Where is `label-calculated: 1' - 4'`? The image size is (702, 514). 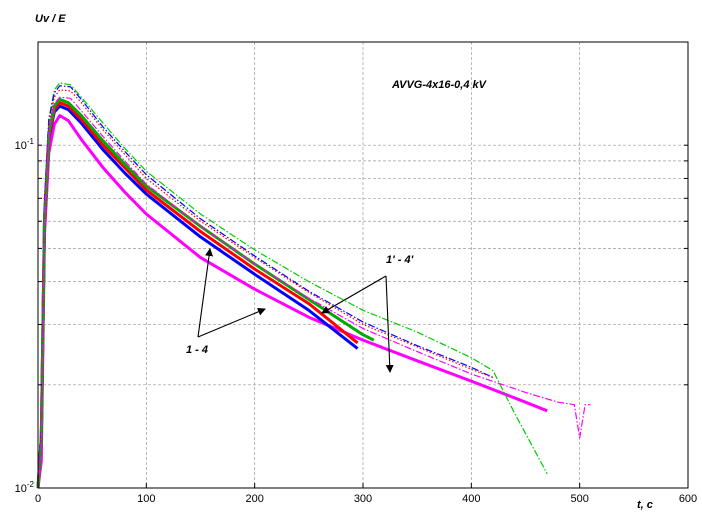 label-calculated: 1' - 4' is located at coordinates (400, 260).